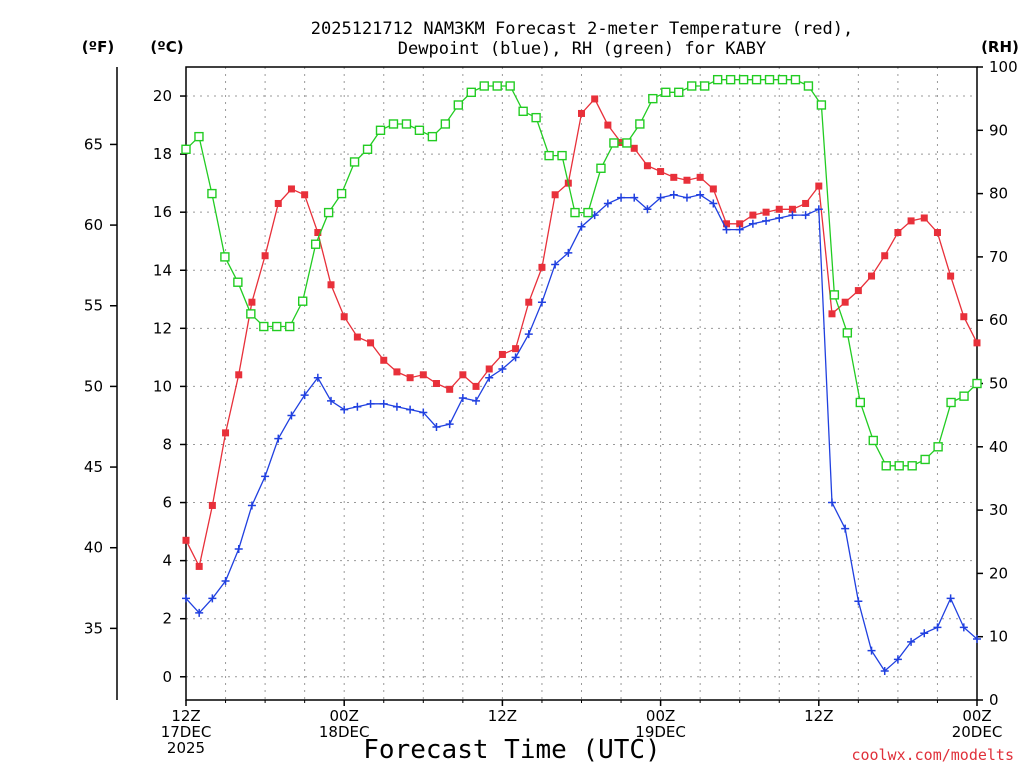  I want to click on fahrenheit-tick-label: 45, so click(93, 467).